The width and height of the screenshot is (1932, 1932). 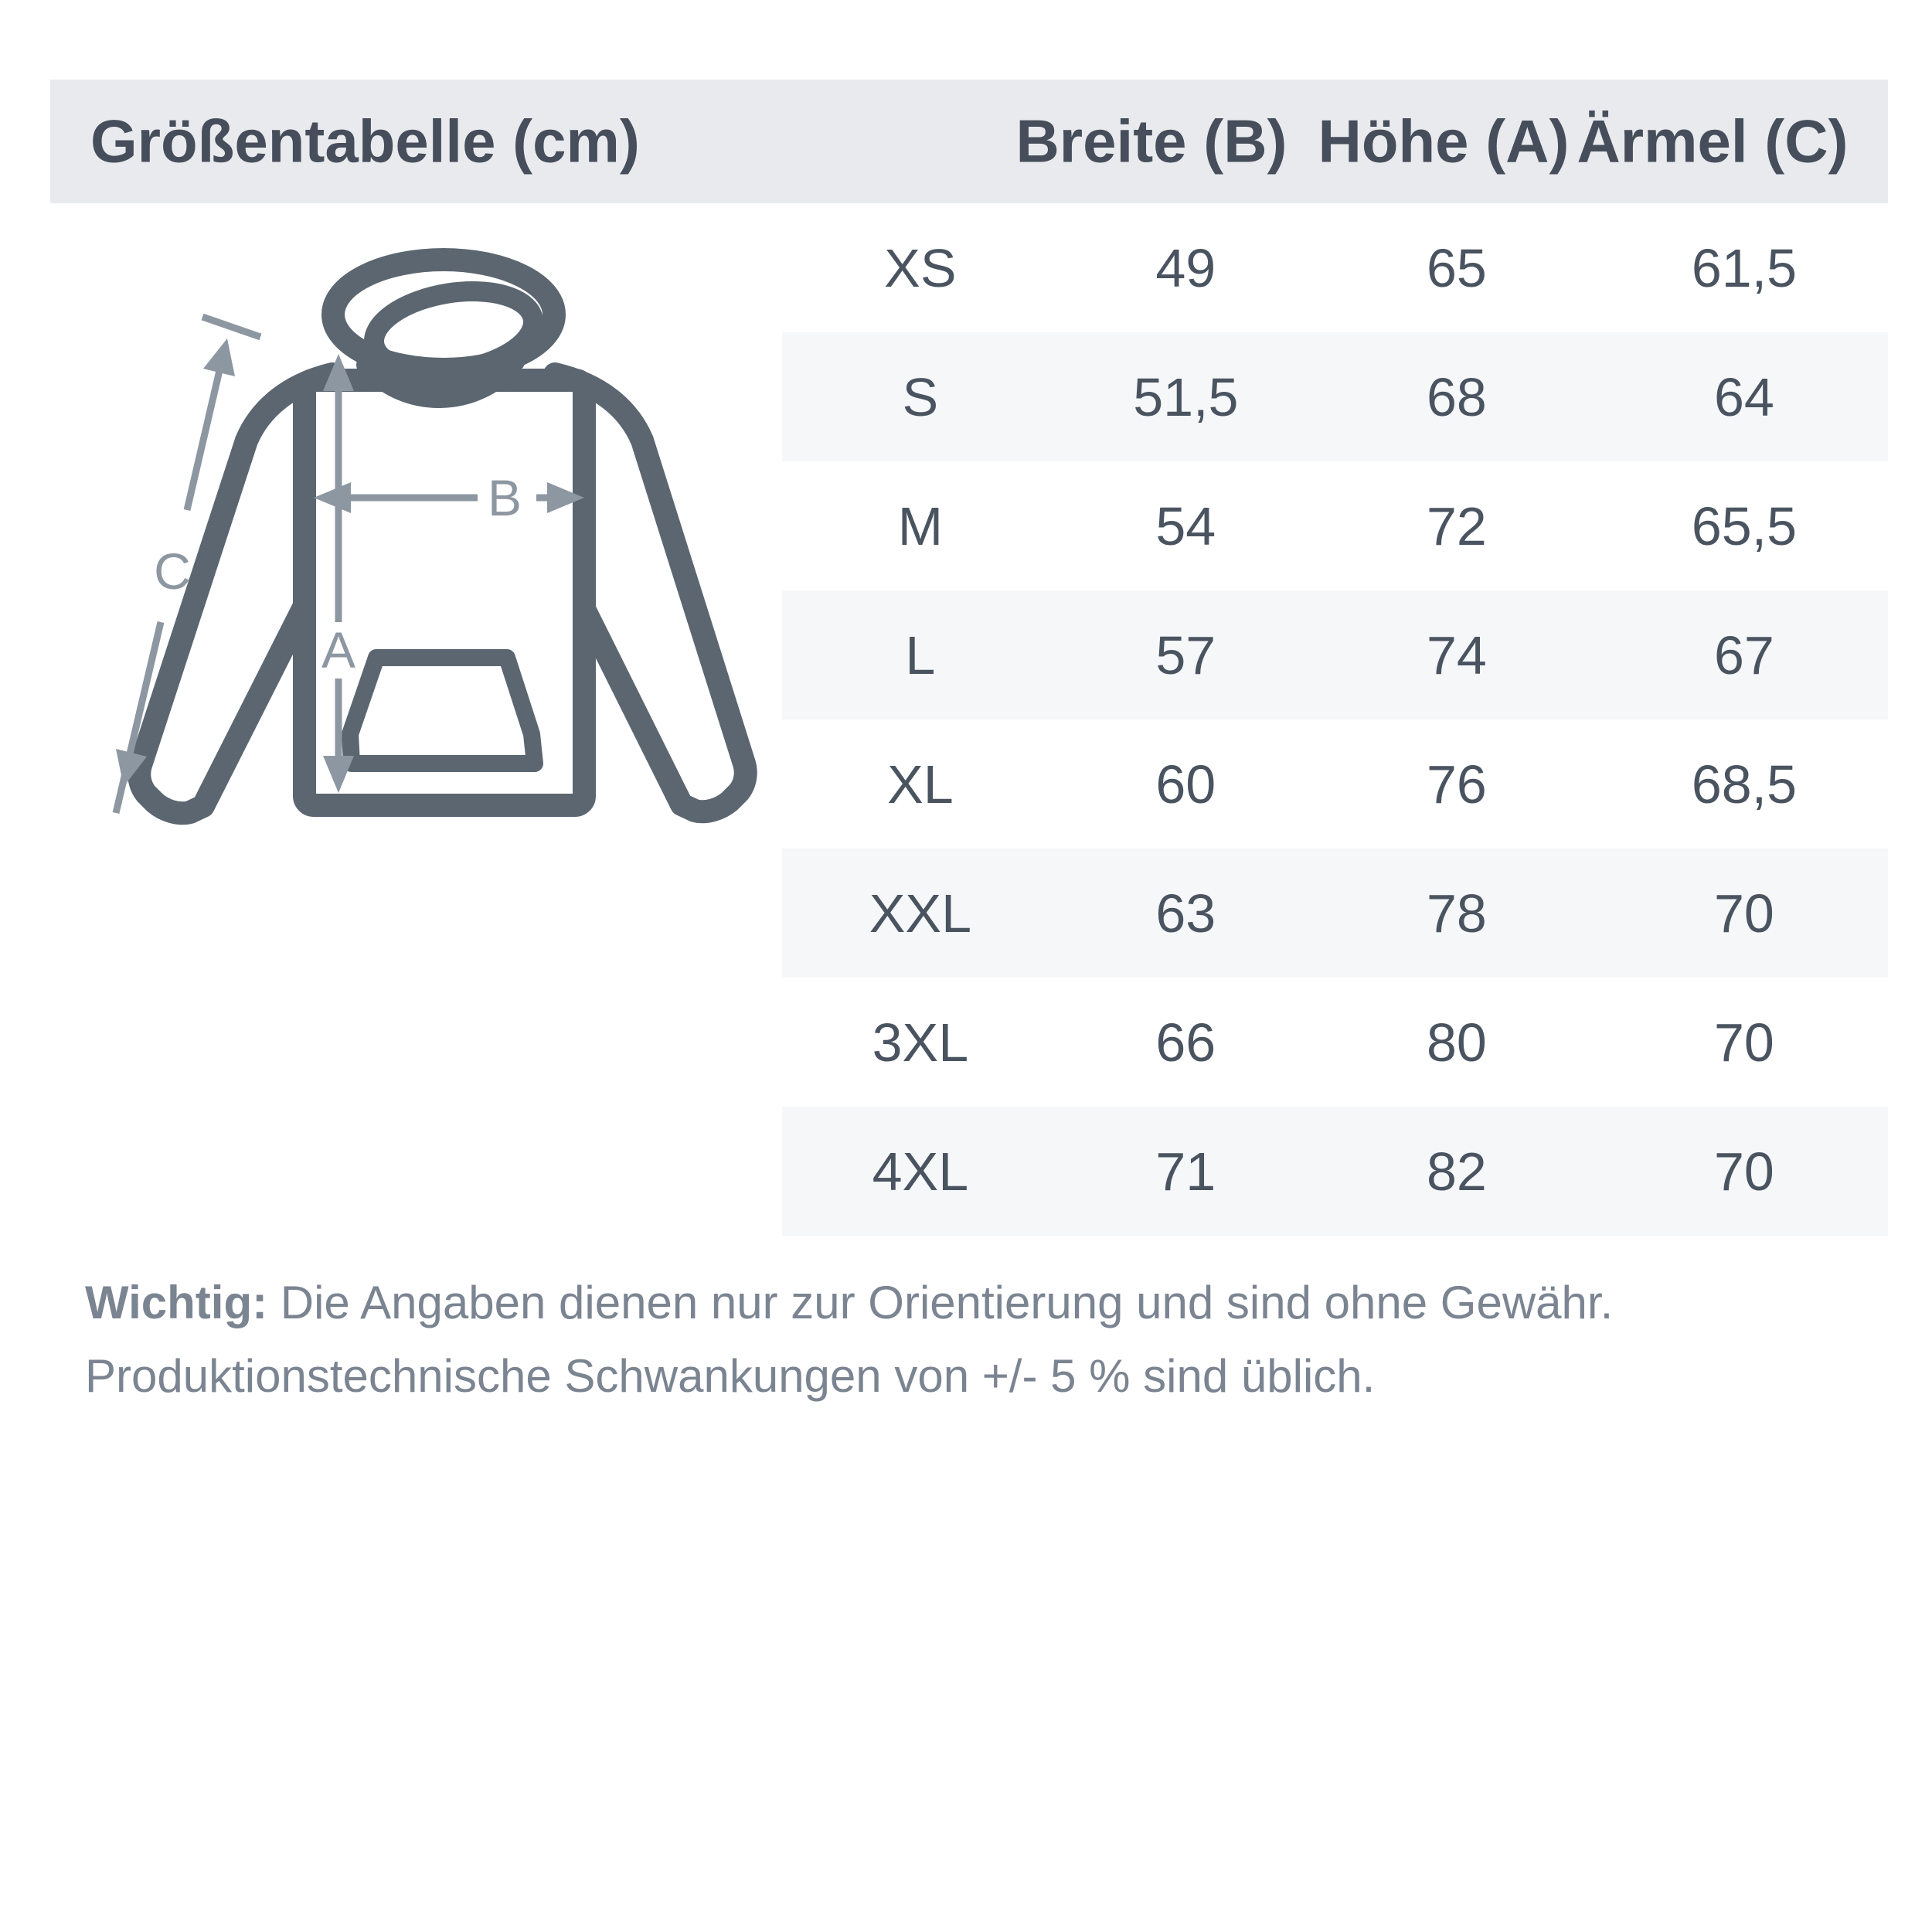 I want to click on cell-hoehe: 76, so click(x=1456, y=784).